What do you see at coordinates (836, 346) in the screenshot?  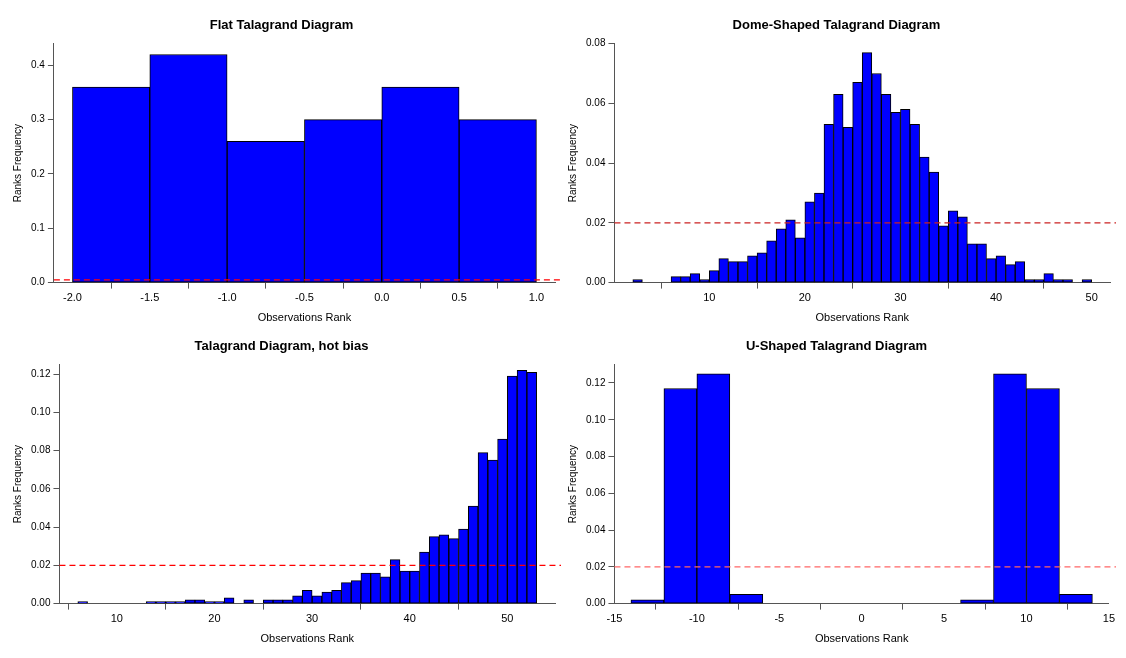 I see `chart-title: U-Shaped Talagrand Diagram` at bounding box center [836, 346].